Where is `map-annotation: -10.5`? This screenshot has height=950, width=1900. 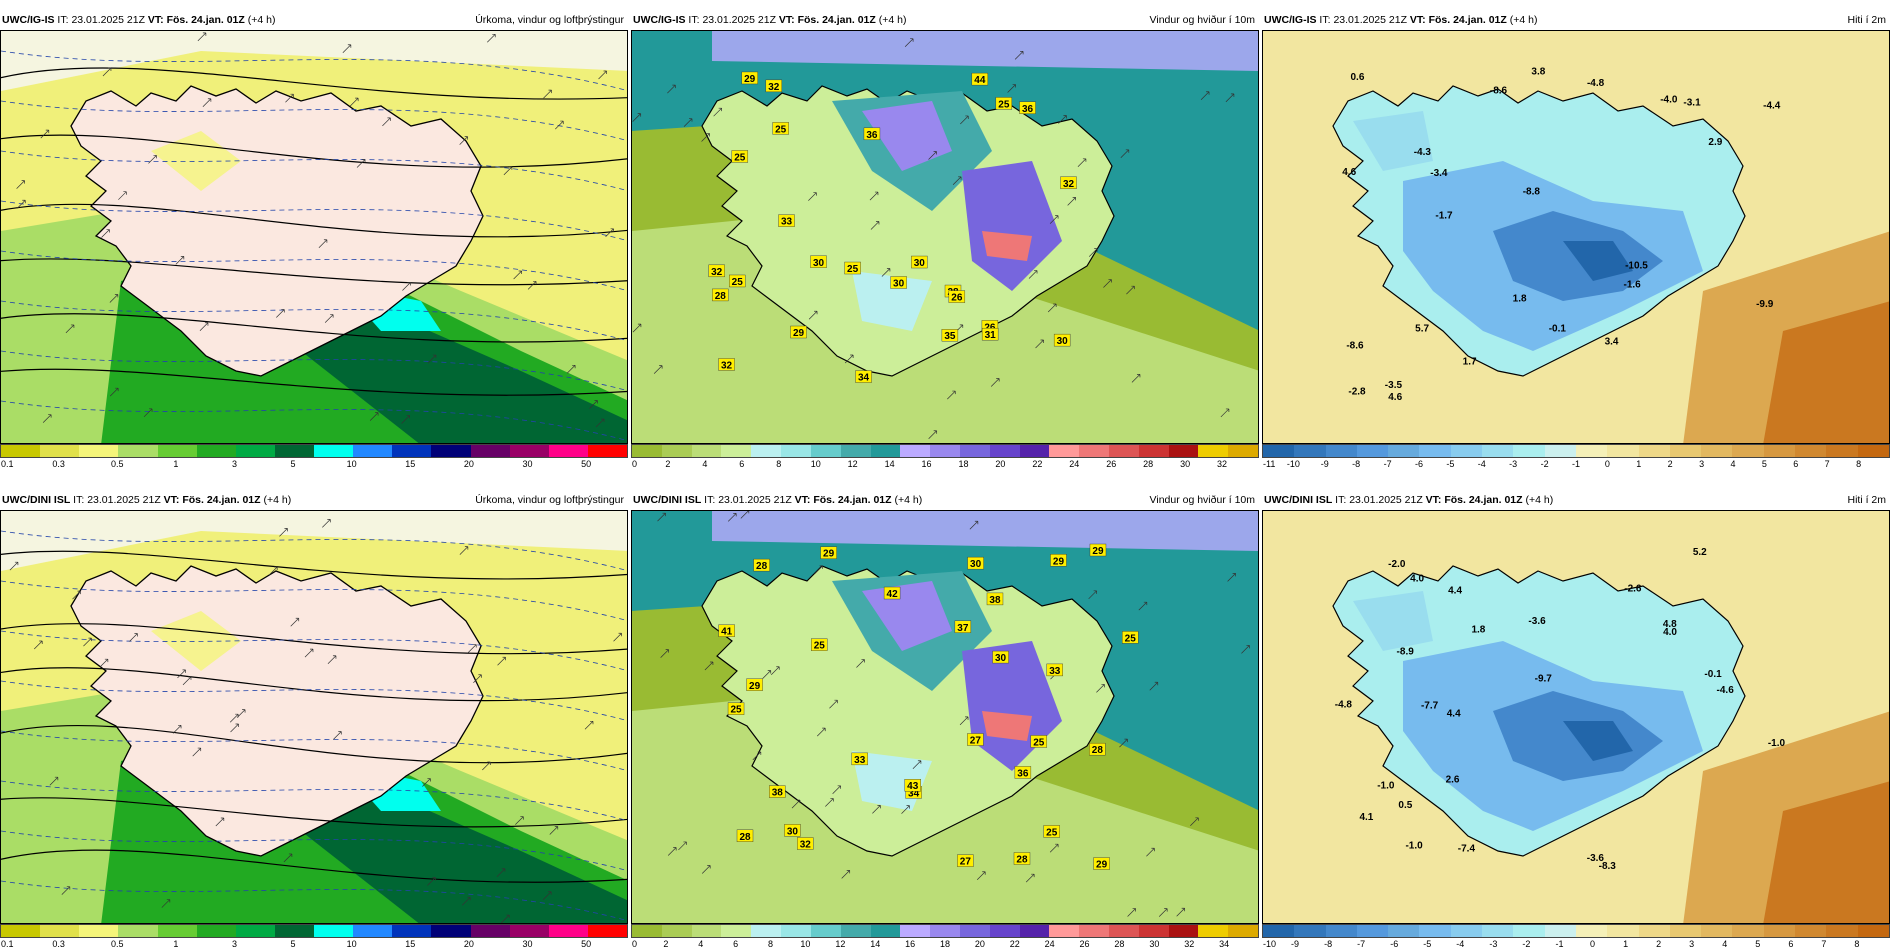 map-annotation: -10.5 is located at coordinates (1636, 265).